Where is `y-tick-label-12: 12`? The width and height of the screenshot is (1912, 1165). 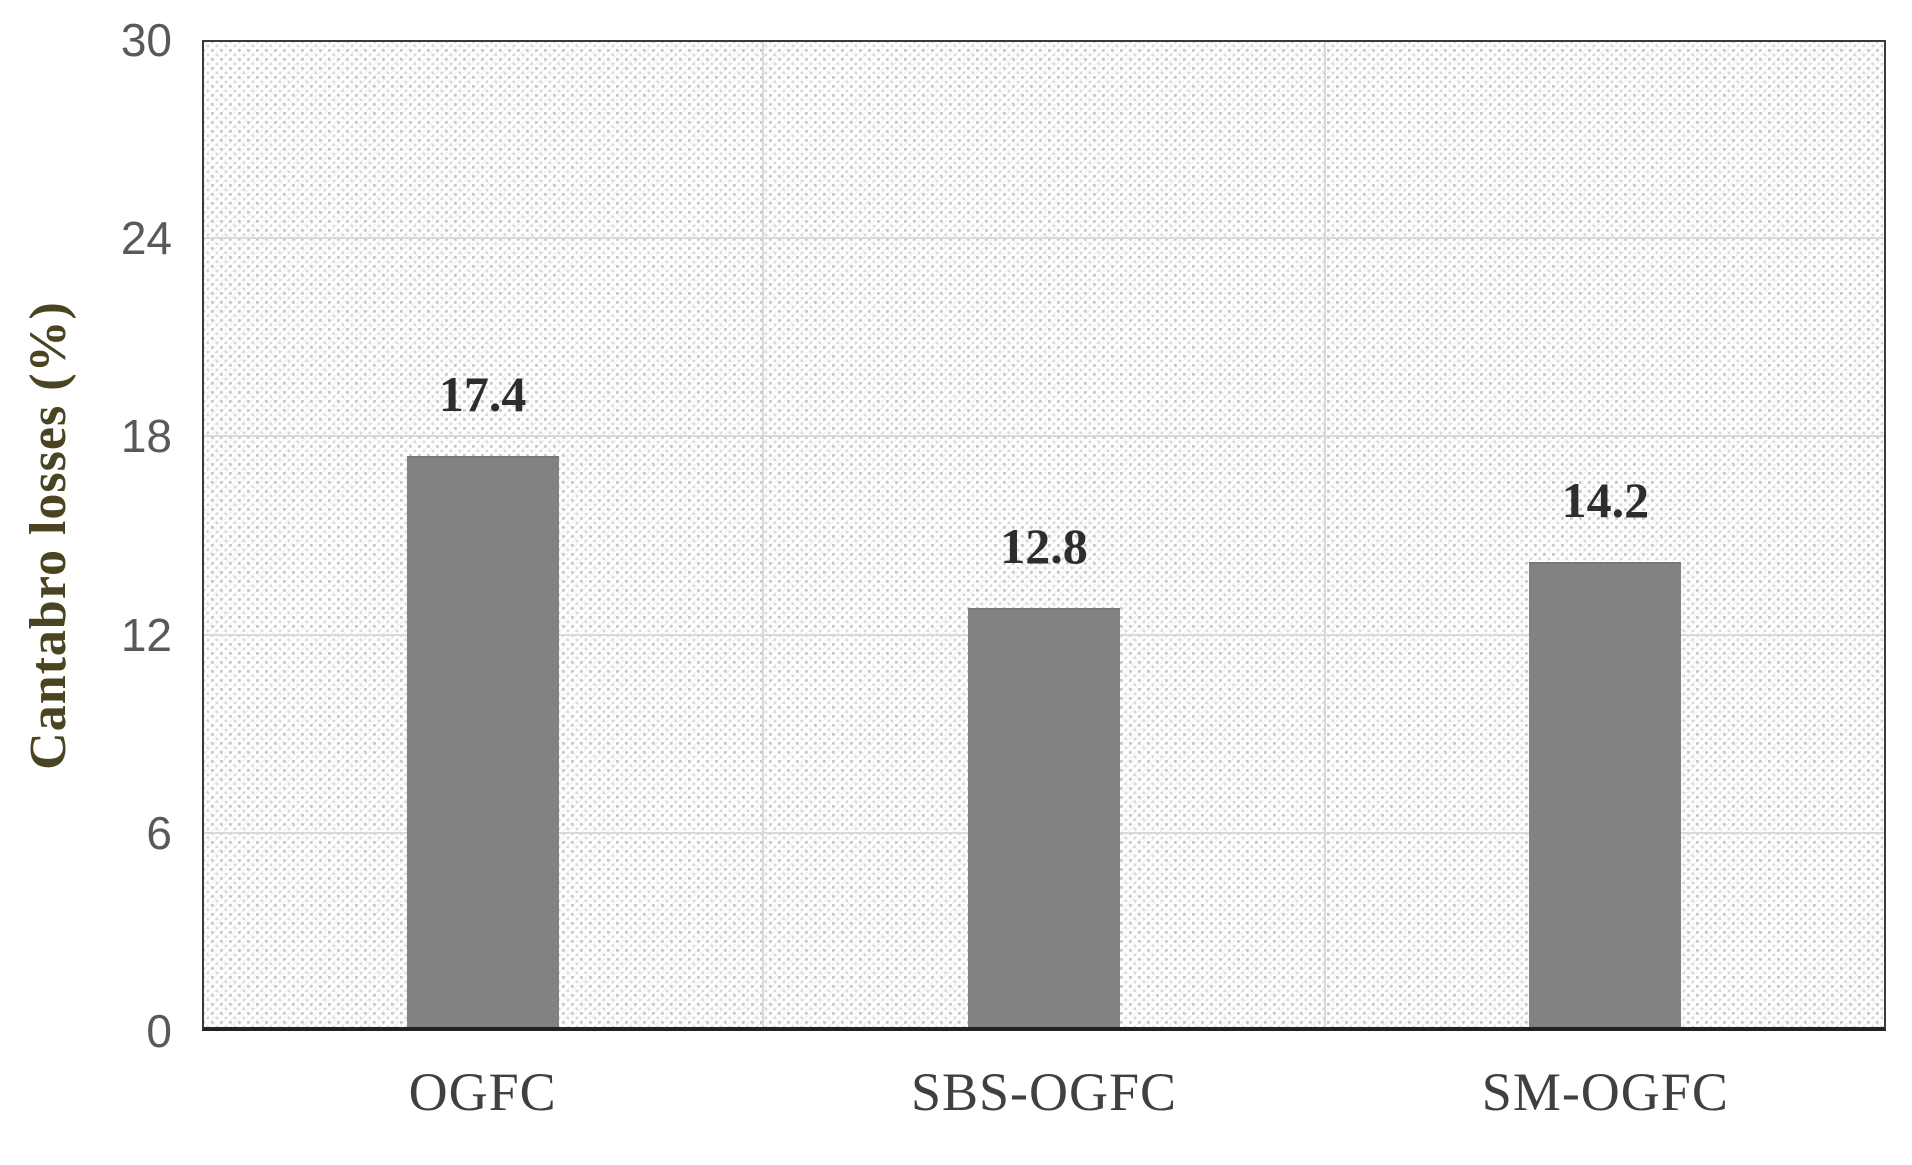 y-tick-label-12: 12 is located at coordinates (146, 634).